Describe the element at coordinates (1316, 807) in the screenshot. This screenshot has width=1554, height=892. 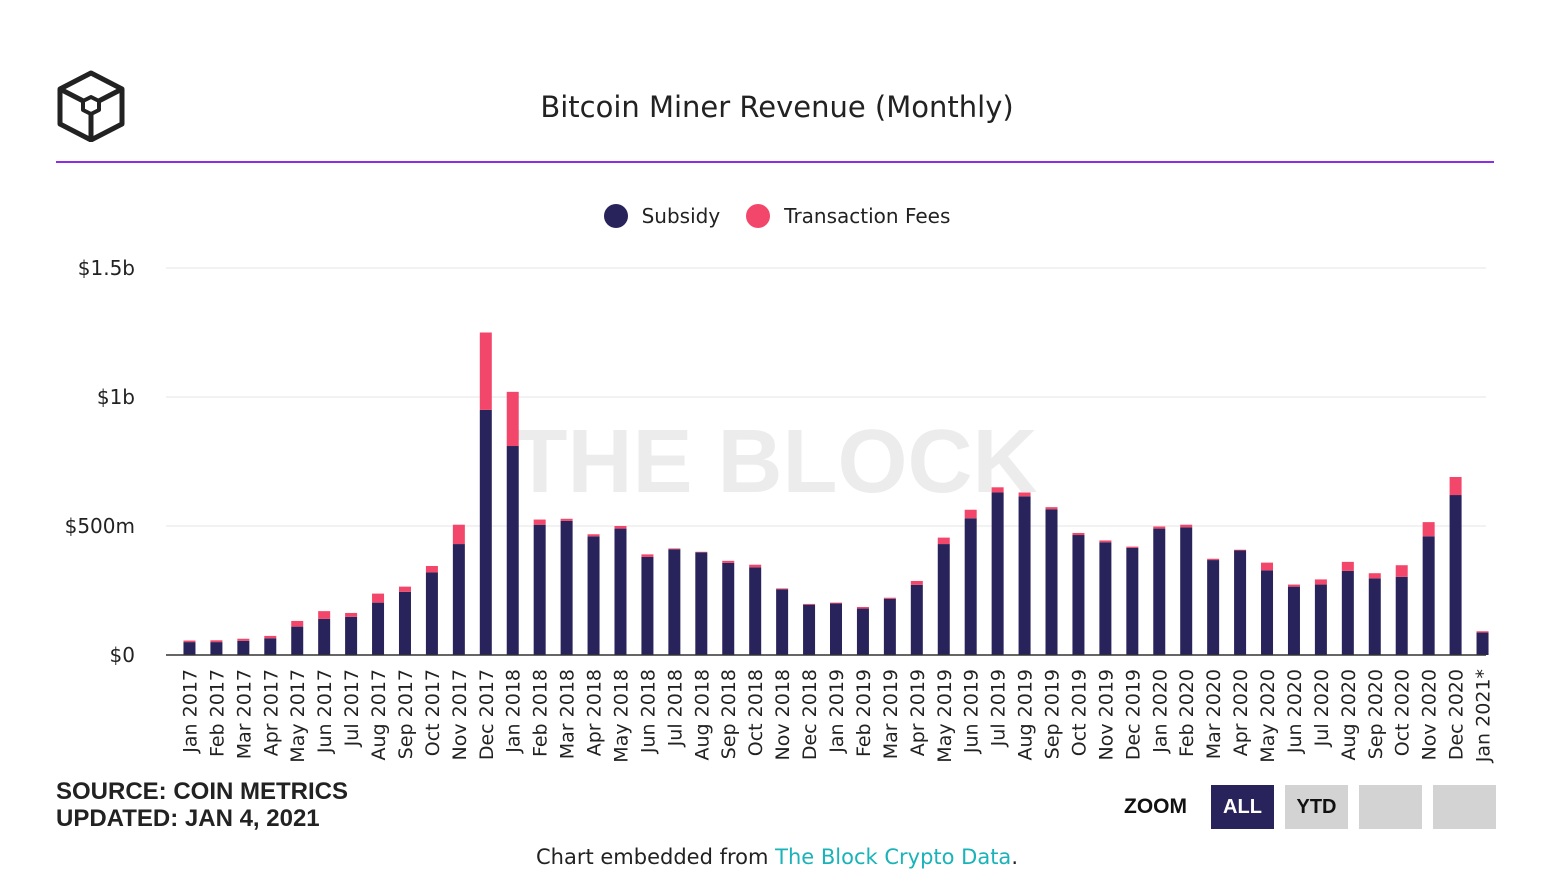
I see `zoom-ytd-button: YTD` at that location.